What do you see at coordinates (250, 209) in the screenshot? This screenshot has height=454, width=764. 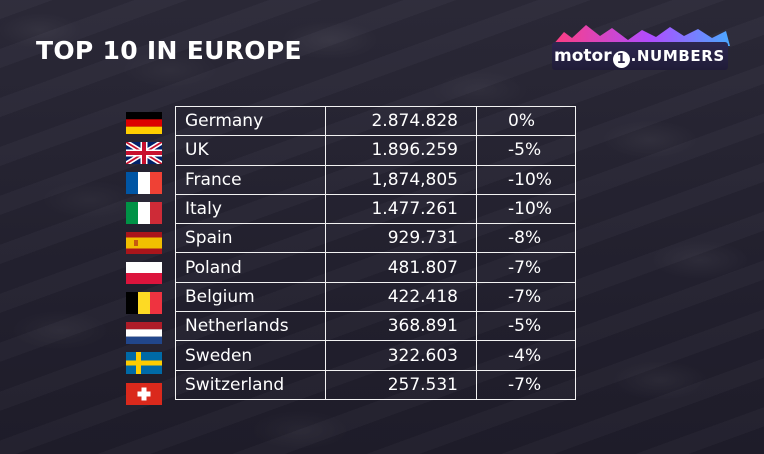 I see `country-cell: Italy` at bounding box center [250, 209].